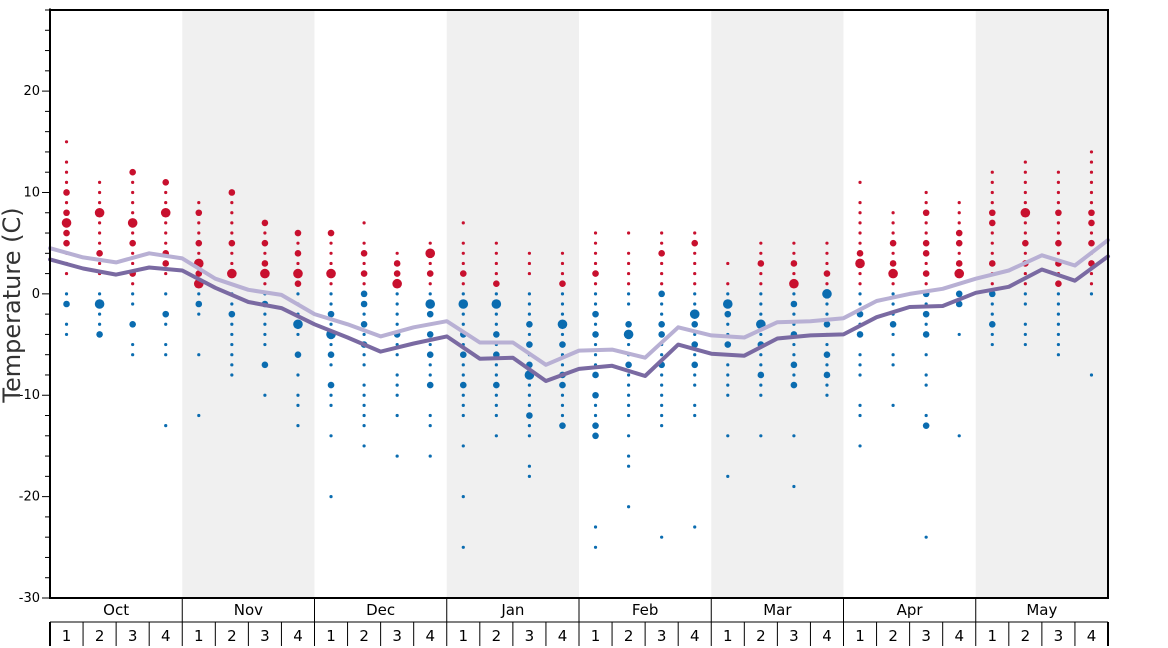 This screenshot has height=648, width=1168. Describe the element at coordinates (31, 91) in the screenshot. I see `y-tick-label: 20` at that location.